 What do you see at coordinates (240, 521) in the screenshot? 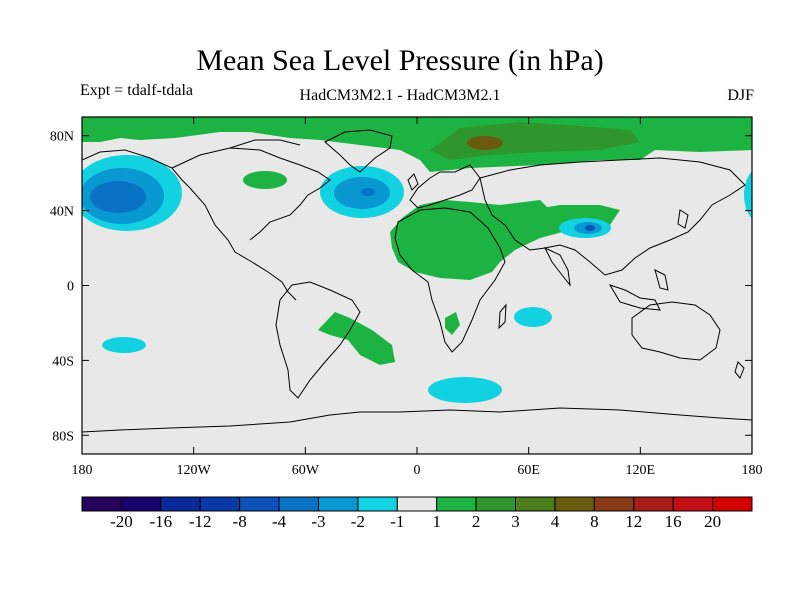
I see `colorbar-label: -8` at bounding box center [240, 521].